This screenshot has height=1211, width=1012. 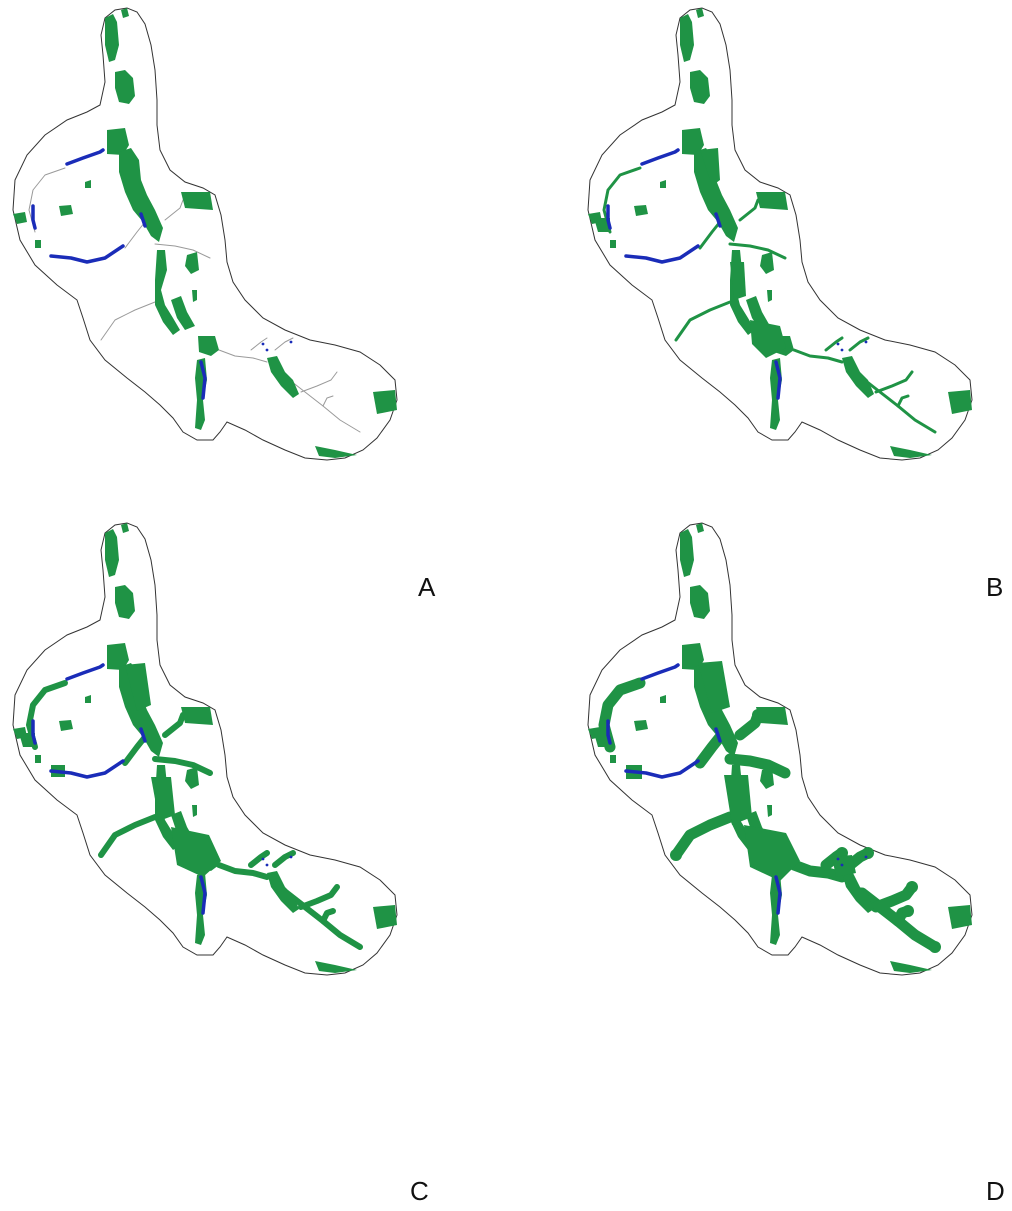 I want to click on panel-letter-a: A, so click(x=427, y=587).